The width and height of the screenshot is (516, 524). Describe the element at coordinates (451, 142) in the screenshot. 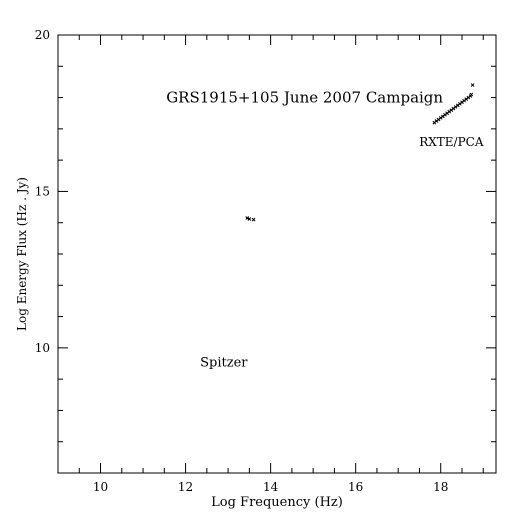

I see `annotation-label: RXTE/PCA` at that location.